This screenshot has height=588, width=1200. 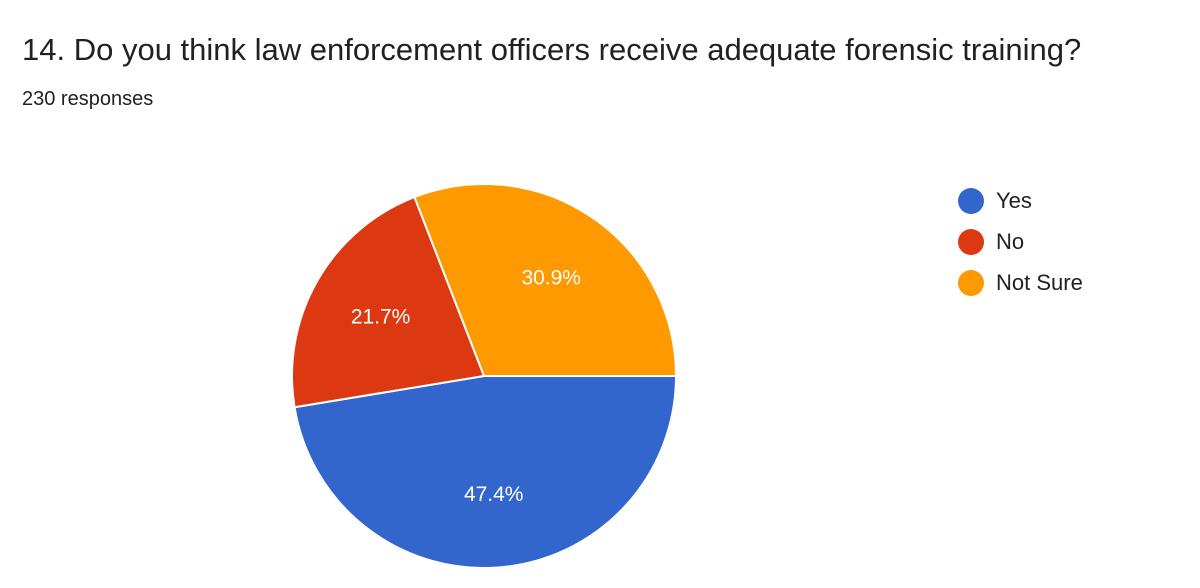 What do you see at coordinates (551, 277) in the screenshot?
I see `pie-label-not-sure: 30.9%` at bounding box center [551, 277].